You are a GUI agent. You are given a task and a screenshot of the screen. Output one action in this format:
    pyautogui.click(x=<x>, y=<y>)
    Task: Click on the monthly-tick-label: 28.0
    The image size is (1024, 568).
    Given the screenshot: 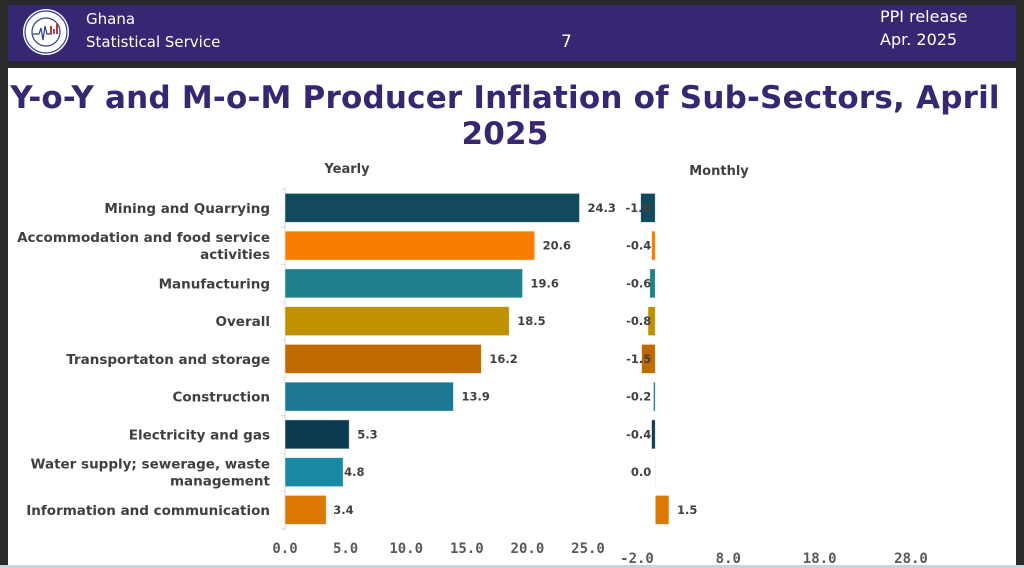 What is the action you would take?
    pyautogui.click(x=911, y=559)
    